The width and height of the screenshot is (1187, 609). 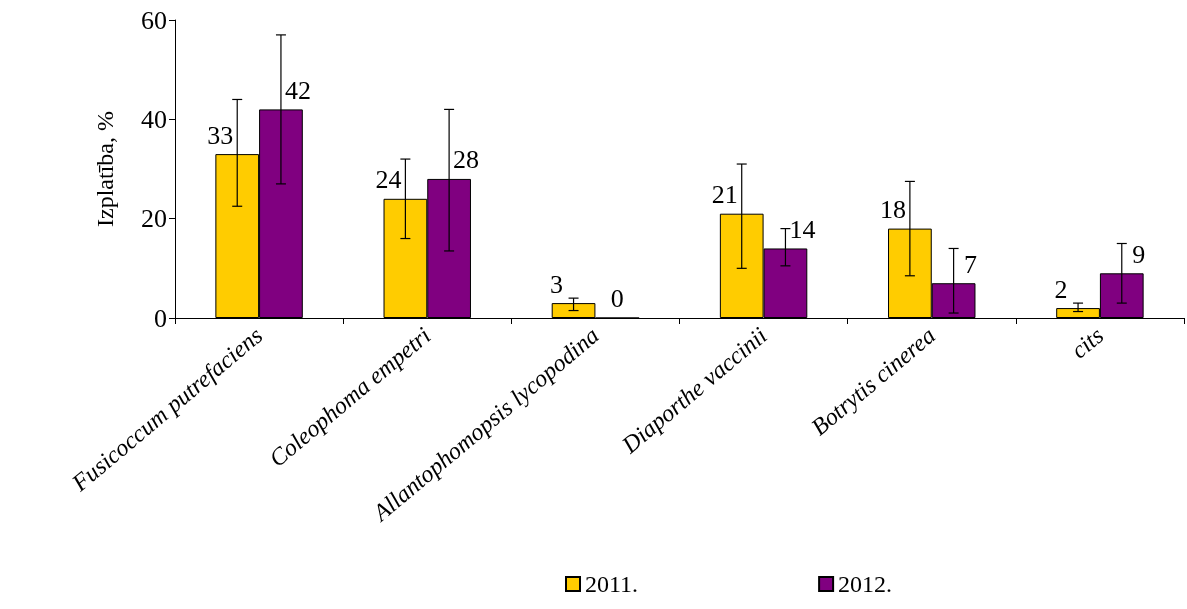 What do you see at coordinates (1139, 254) in the screenshot?
I see `data-label: 9` at bounding box center [1139, 254].